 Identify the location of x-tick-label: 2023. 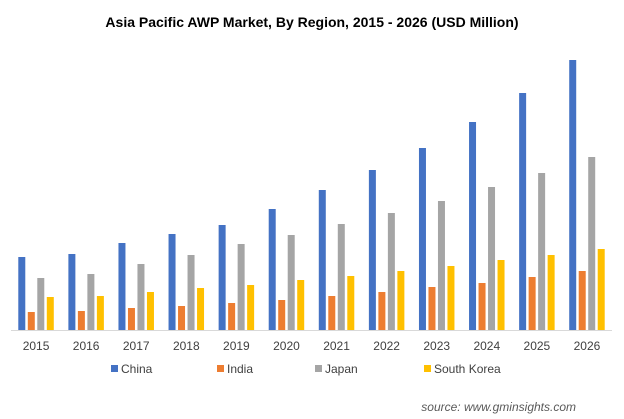
(436, 346).